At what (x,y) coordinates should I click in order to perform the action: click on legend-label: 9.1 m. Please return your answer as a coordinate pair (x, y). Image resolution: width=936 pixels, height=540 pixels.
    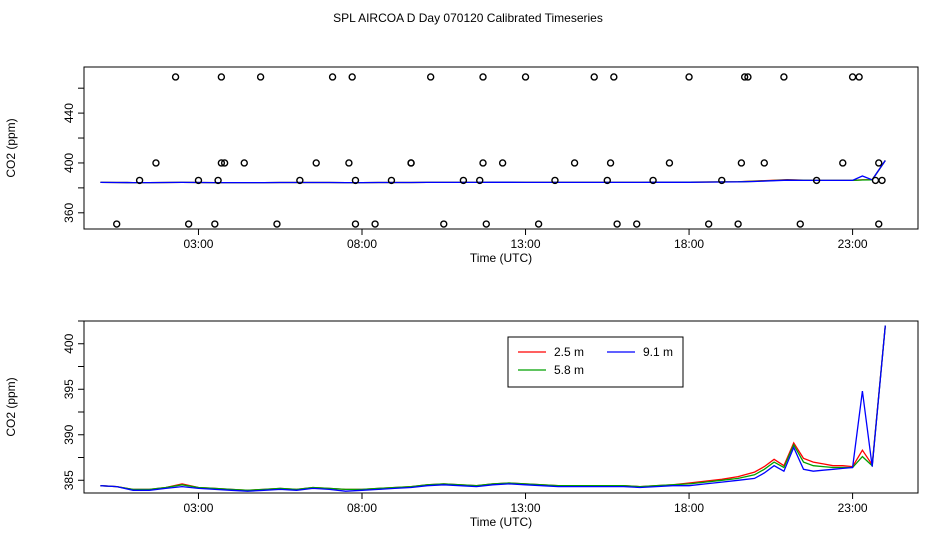
    Looking at the image, I should click on (658, 352).